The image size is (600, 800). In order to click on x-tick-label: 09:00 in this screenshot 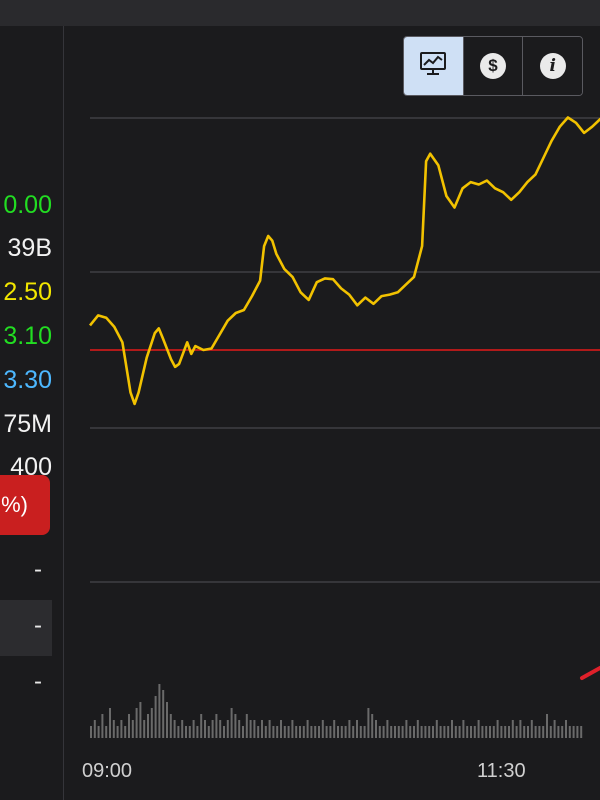, I will do `click(107, 771)`.